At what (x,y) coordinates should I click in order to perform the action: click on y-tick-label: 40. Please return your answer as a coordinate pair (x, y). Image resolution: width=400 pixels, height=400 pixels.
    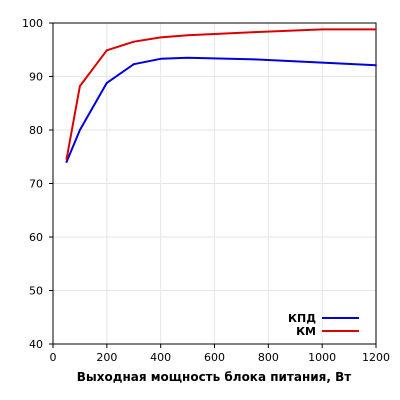
    Looking at the image, I should click on (36, 344).